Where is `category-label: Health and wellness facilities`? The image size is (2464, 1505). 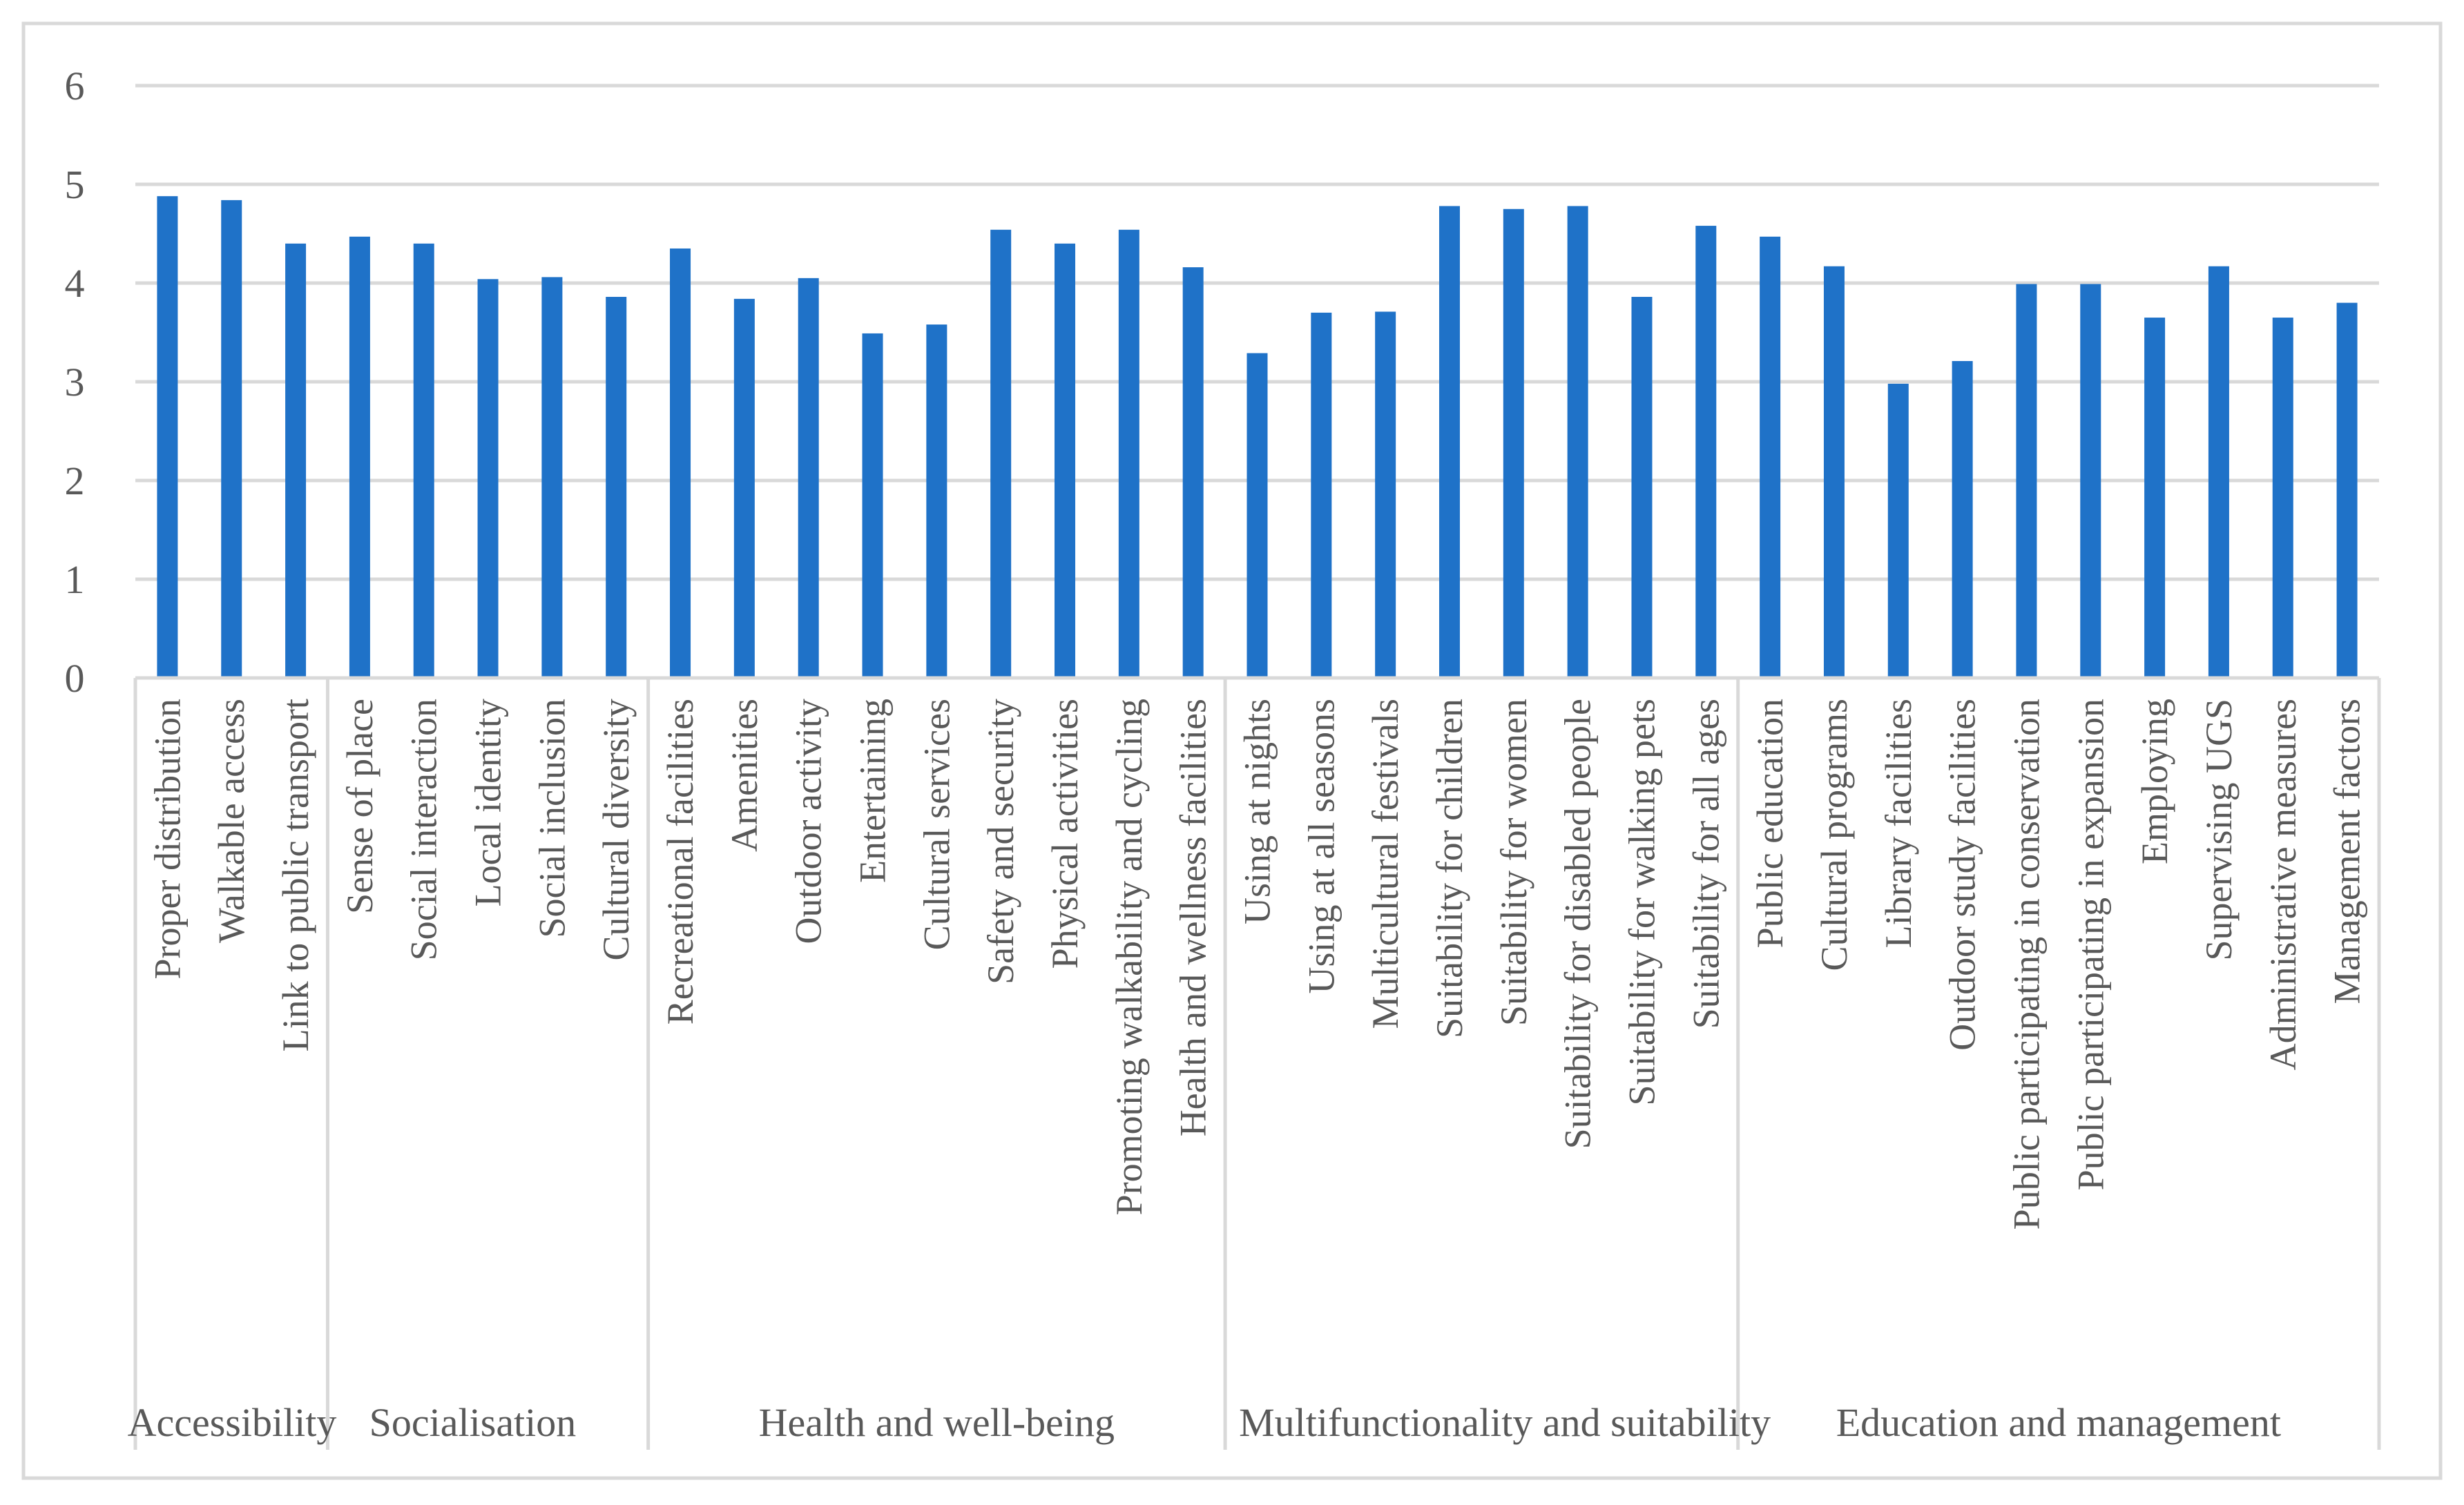
category-label: Health and wellness facilities is located at coordinates (1193, 917).